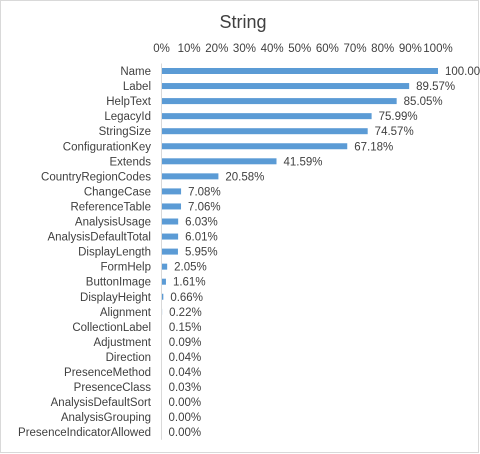 This screenshot has height=454, width=480. Describe the element at coordinates (189, 49) in the screenshot. I see `x-tick-label: 10%` at that location.